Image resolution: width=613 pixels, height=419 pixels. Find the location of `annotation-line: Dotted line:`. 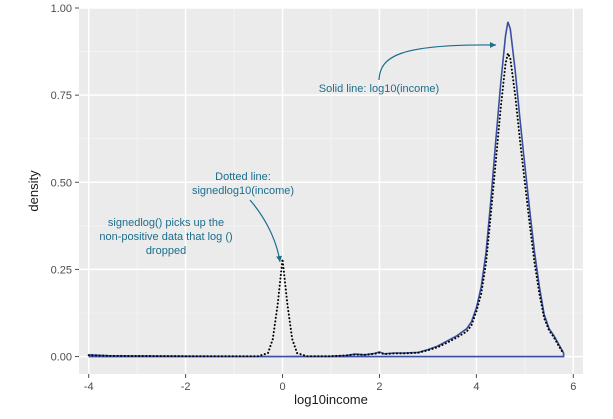

annotation-line: Dotted line: is located at coordinates (243, 177).